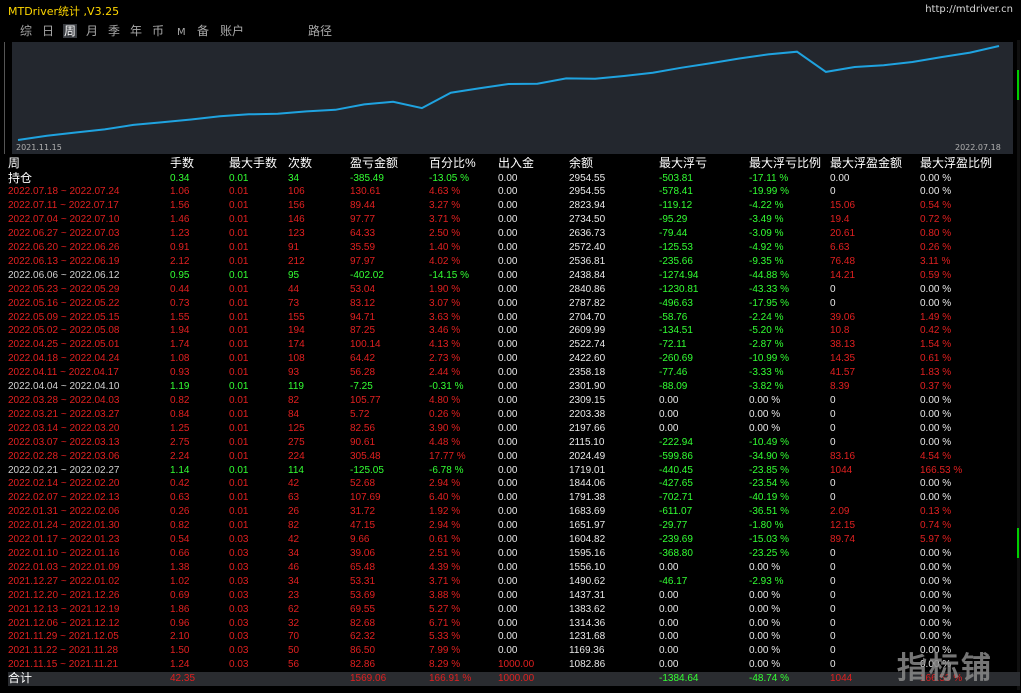  I want to click on cell: 1.06, so click(180, 192).